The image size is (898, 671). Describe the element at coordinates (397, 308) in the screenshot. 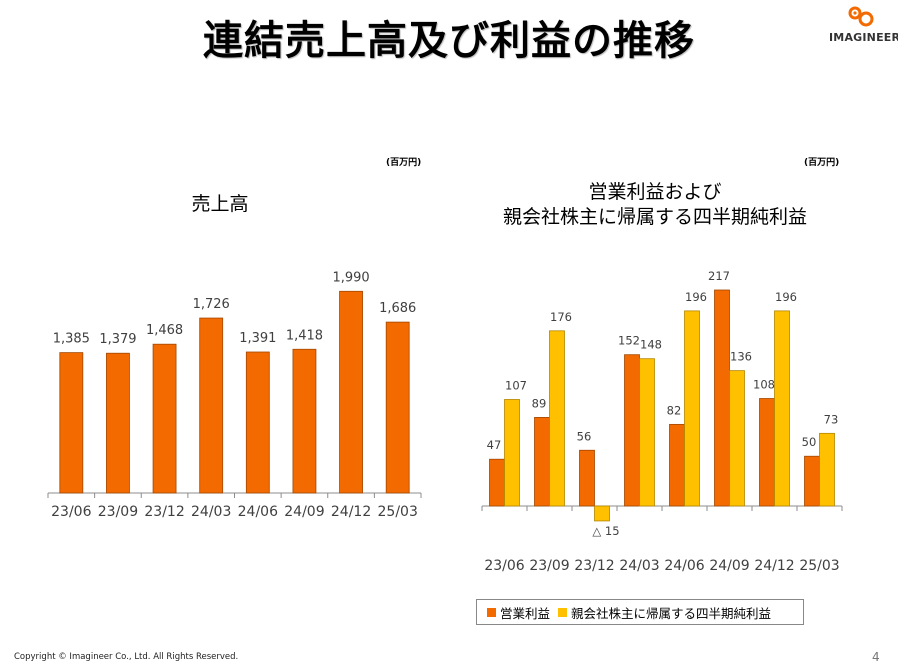

I see `sales-data-label: 1,686` at that location.